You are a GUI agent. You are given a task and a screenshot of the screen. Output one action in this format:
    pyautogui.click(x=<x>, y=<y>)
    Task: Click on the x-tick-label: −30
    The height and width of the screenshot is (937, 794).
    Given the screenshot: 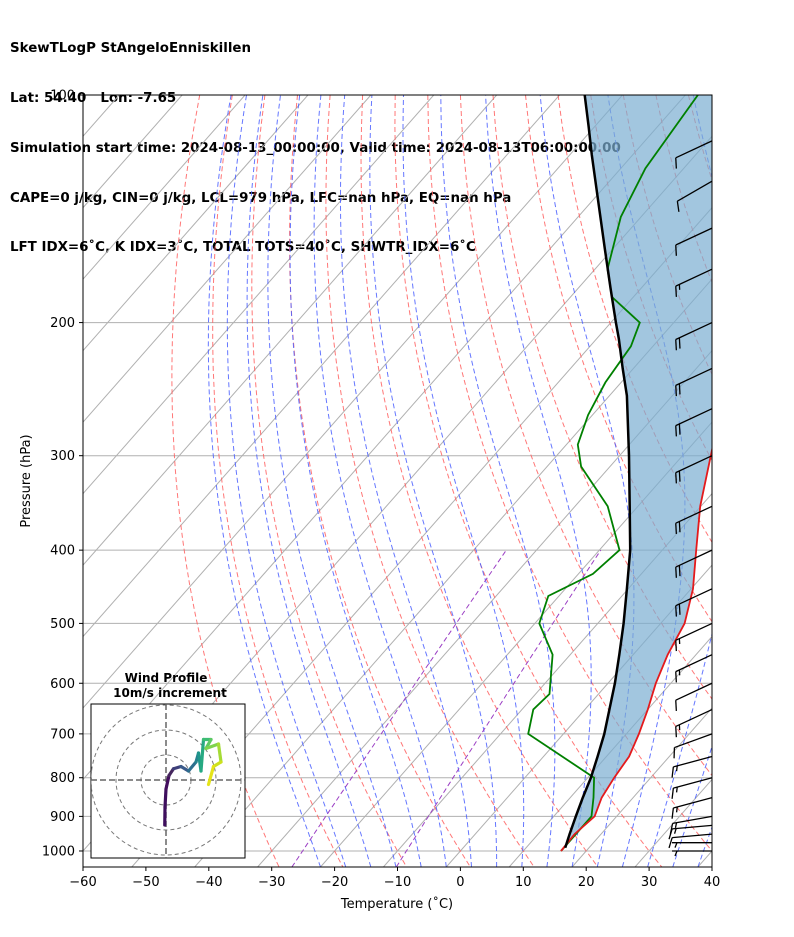 What is the action you would take?
    pyautogui.click(x=271, y=882)
    